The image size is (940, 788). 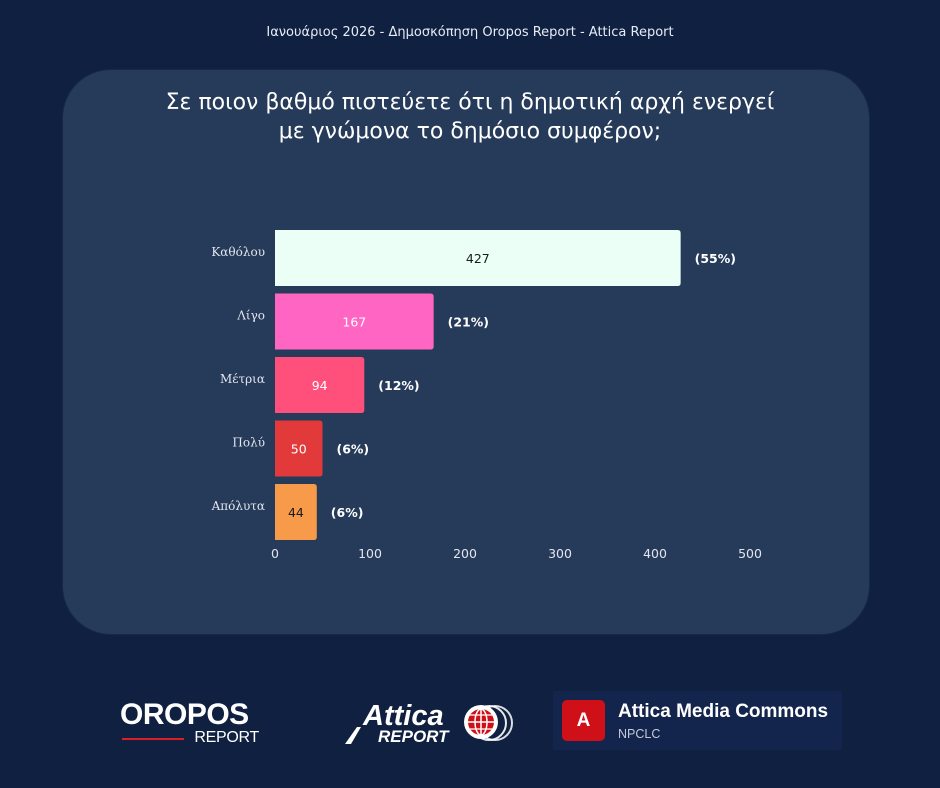 I want to click on oropos-logo-report: REPORT, so click(x=226, y=737).